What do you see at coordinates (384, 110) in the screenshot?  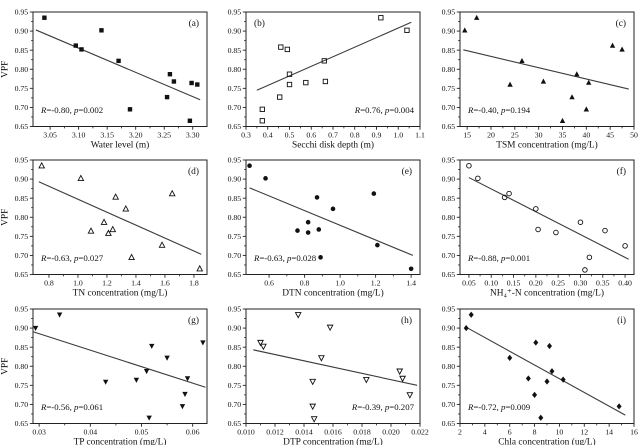 I see `stats-text: R=0.76, p=0.004` at bounding box center [384, 110].